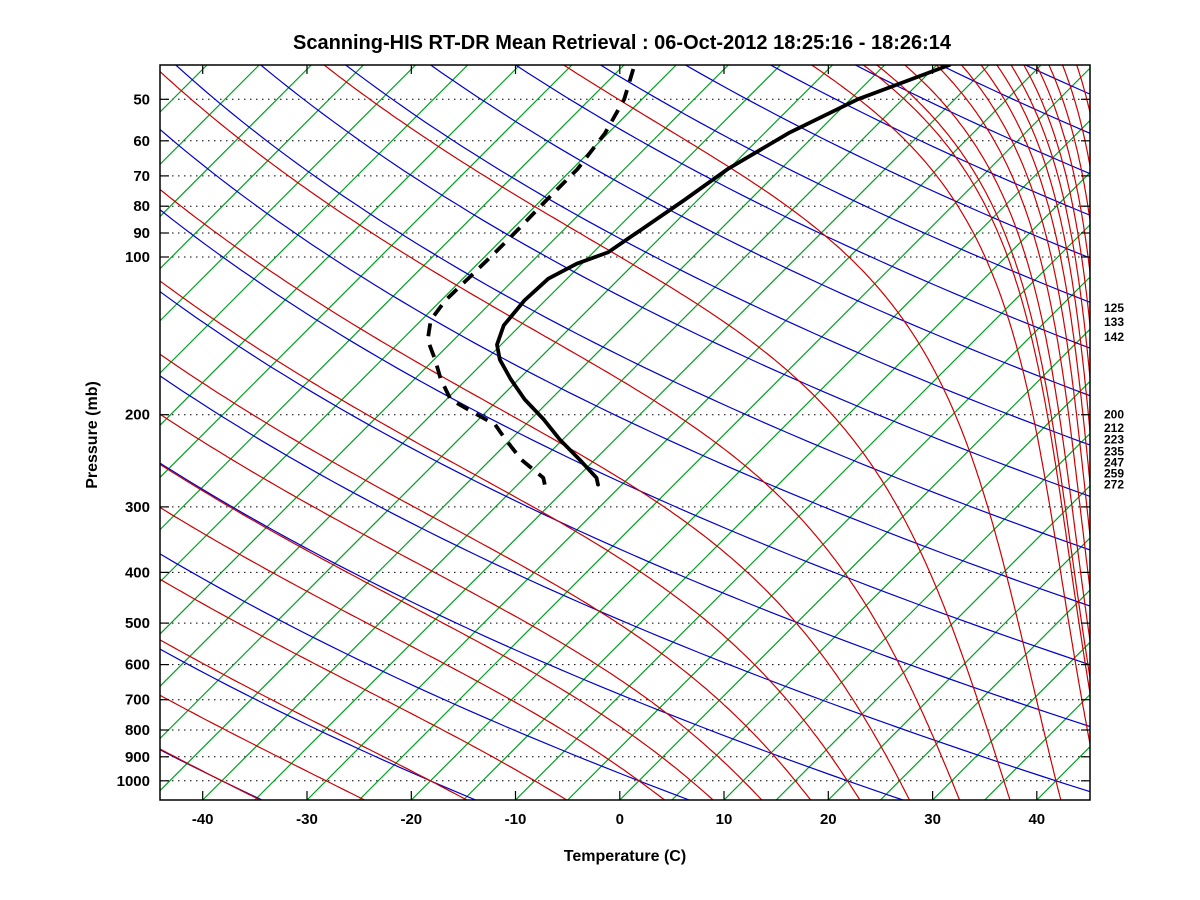  What do you see at coordinates (828, 819) in the screenshot?
I see `x-tick-label: 20` at bounding box center [828, 819].